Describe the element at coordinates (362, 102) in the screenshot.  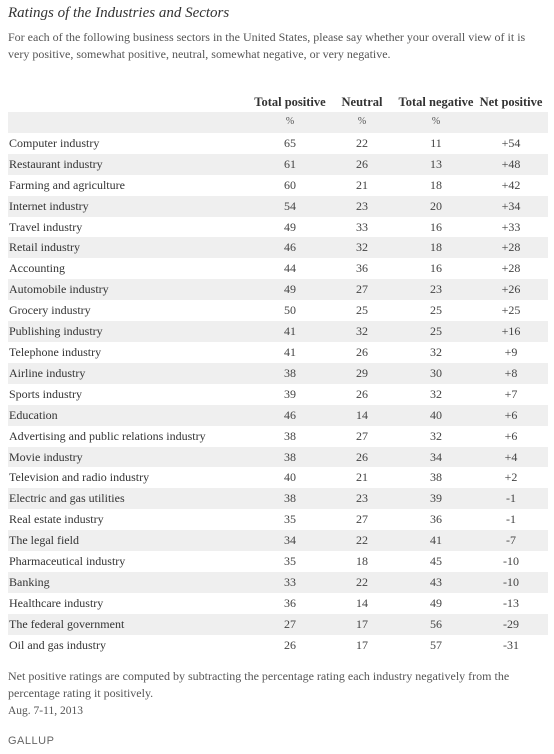
I see `header-neutral: Neutral` at that location.